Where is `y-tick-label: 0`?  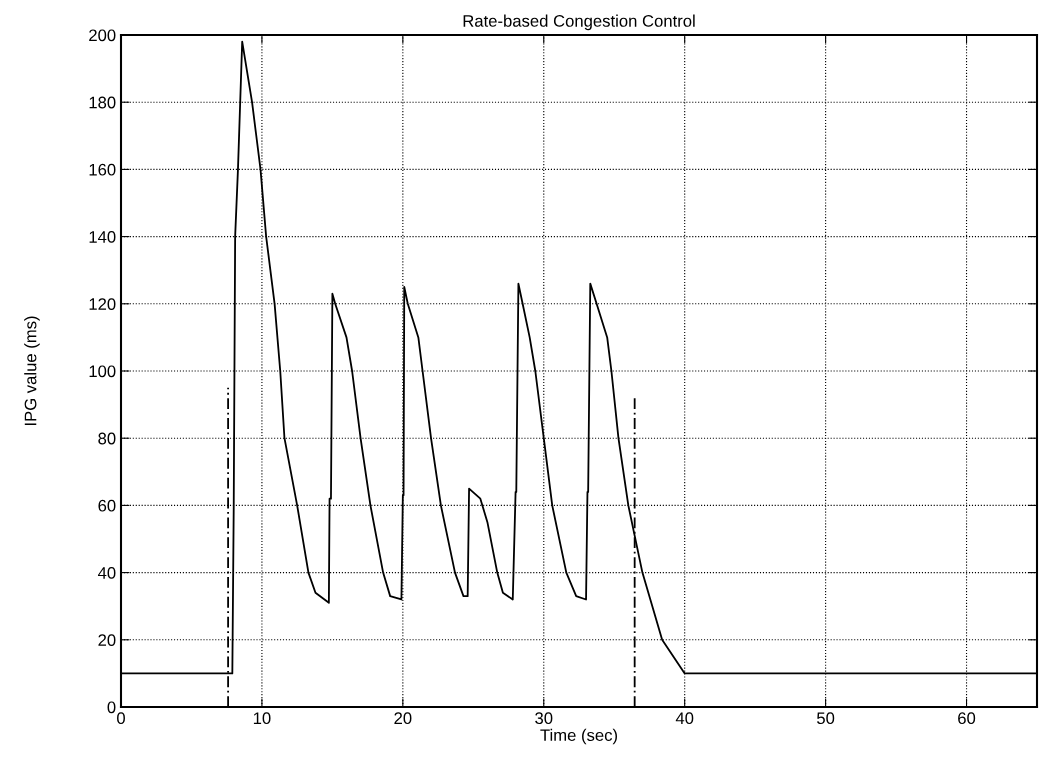 y-tick-label: 0 is located at coordinates (111, 707).